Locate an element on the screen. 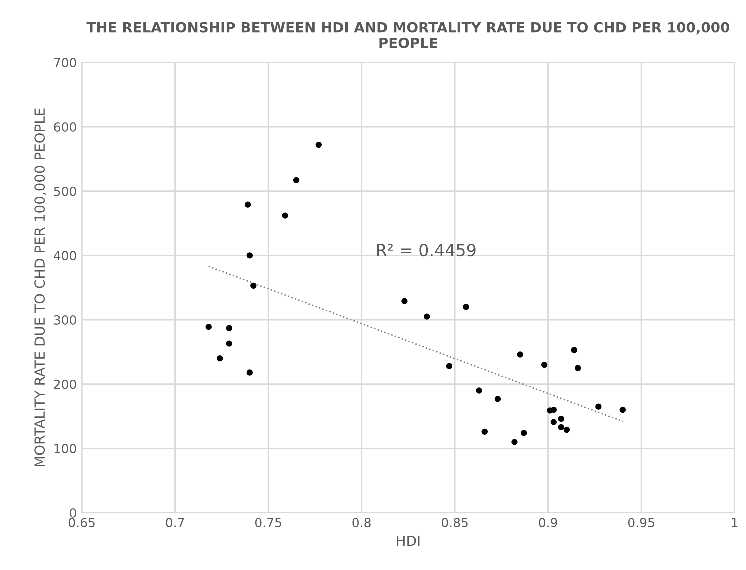 Image resolution: width=746 pixels, height=570 pixels. y-tick-label: 500 is located at coordinates (65, 191).